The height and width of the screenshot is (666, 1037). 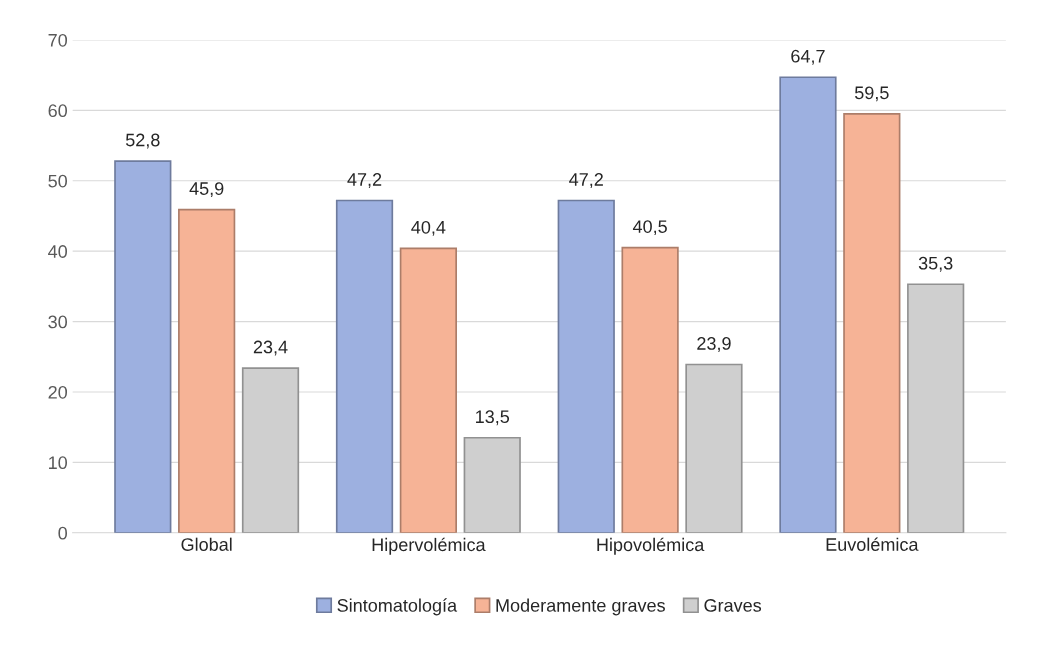 I want to click on data-label: 59,5, so click(x=871, y=94).